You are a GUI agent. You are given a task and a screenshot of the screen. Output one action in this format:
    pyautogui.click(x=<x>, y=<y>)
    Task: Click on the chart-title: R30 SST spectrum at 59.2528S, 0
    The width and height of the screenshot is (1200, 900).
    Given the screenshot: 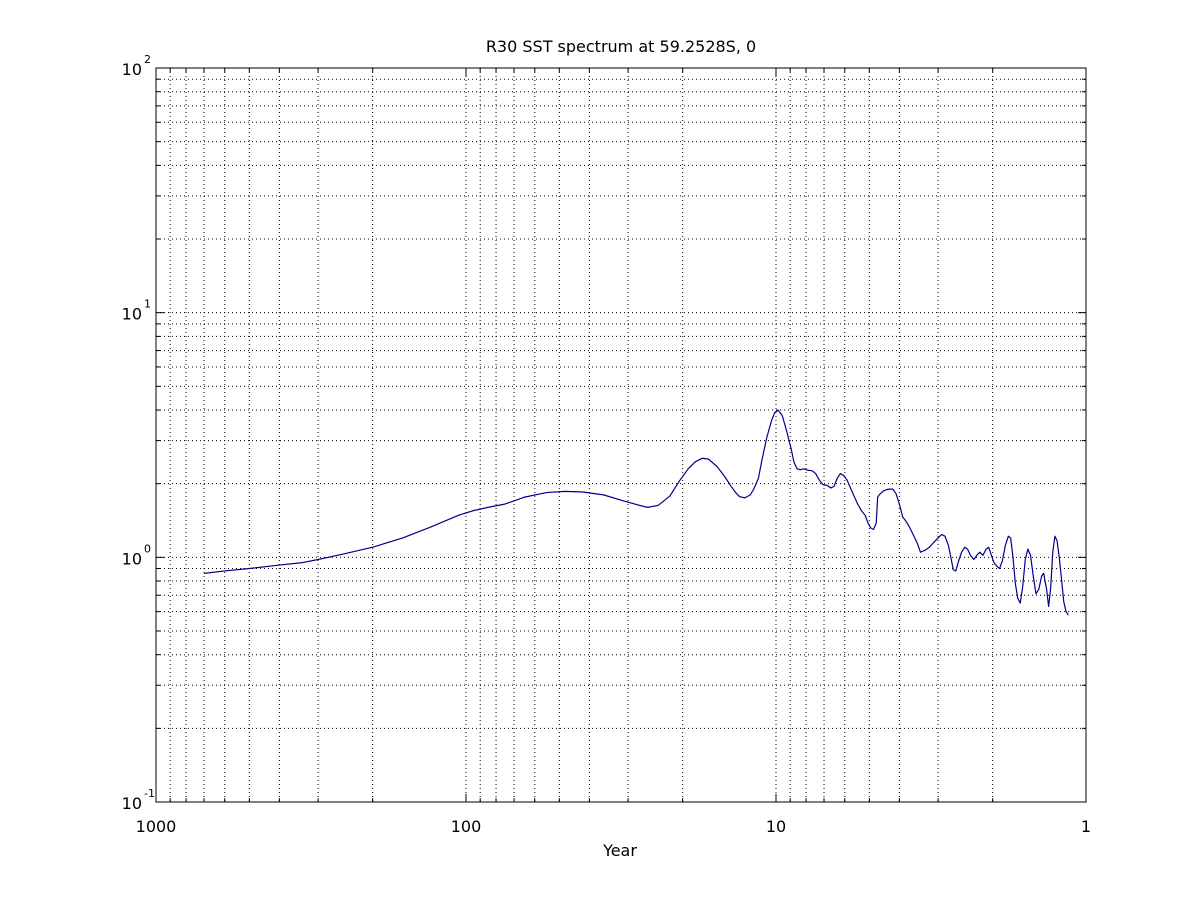 What is the action you would take?
    pyautogui.click(x=621, y=46)
    